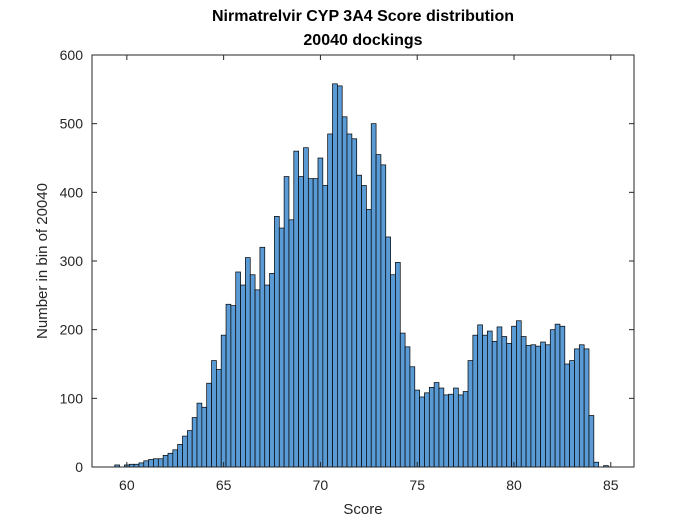  Describe the element at coordinates (72, 330) in the screenshot. I see `y-tick-label-200: 200` at that location.